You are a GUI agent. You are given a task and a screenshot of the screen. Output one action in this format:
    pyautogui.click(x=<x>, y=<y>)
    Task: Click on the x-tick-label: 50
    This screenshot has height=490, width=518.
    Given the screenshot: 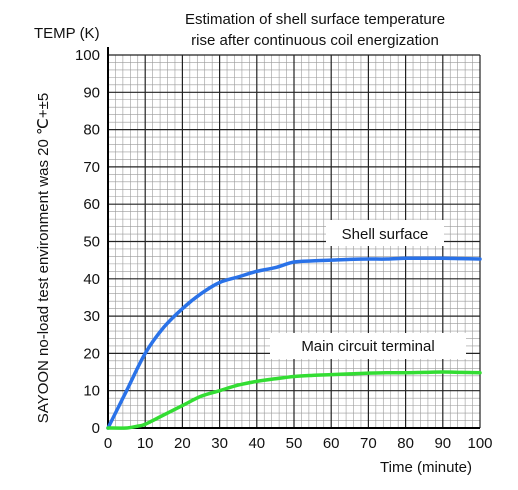 What is the action you would take?
    pyautogui.click(x=294, y=443)
    